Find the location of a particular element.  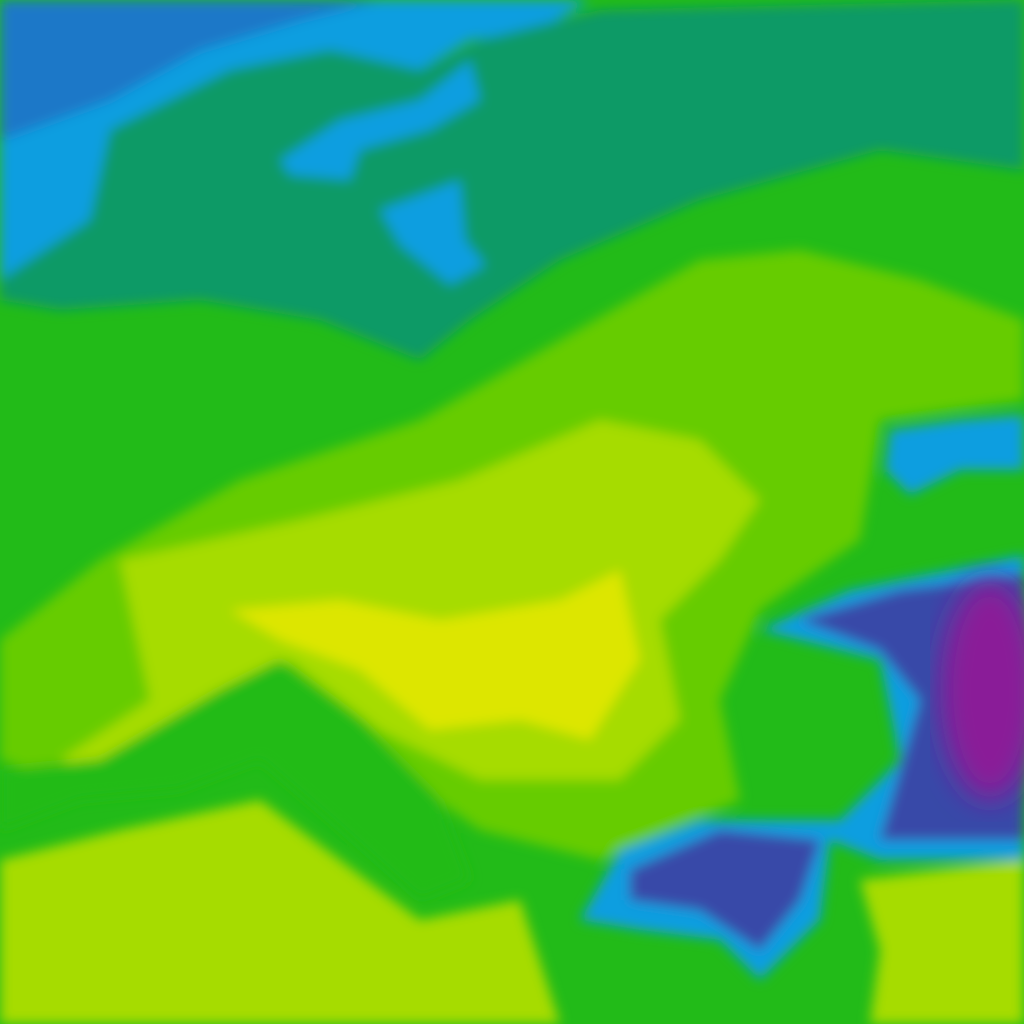

region-indigo is located at coordinates (827, 762).